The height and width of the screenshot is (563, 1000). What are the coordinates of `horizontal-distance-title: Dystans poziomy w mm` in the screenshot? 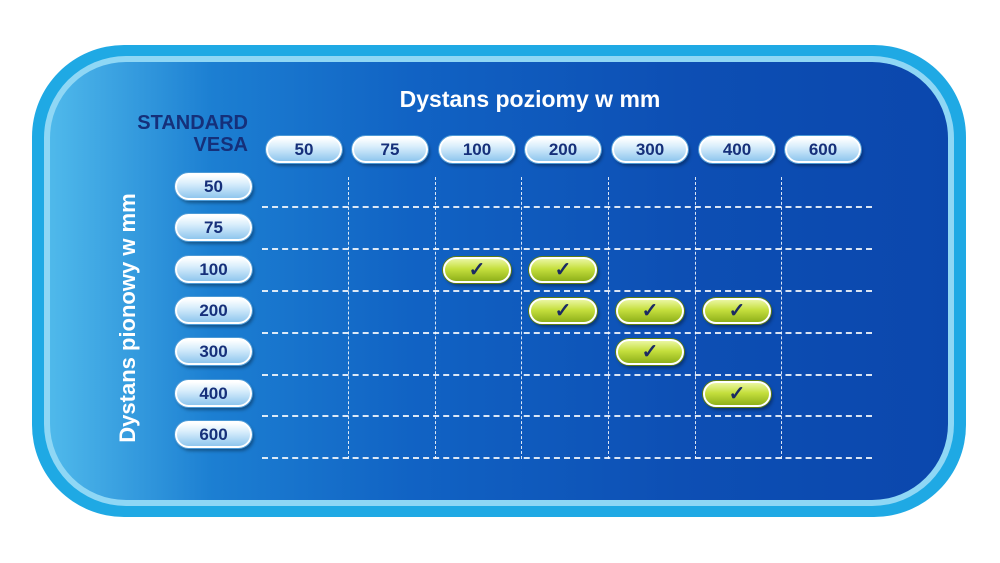 It's located at (530, 99).